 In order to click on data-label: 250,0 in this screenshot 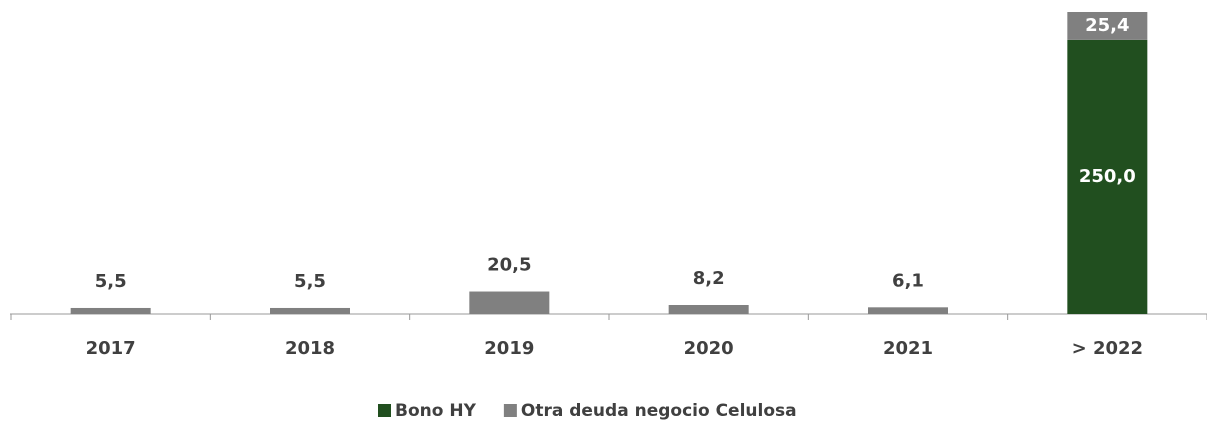, I will do `click(1107, 176)`.